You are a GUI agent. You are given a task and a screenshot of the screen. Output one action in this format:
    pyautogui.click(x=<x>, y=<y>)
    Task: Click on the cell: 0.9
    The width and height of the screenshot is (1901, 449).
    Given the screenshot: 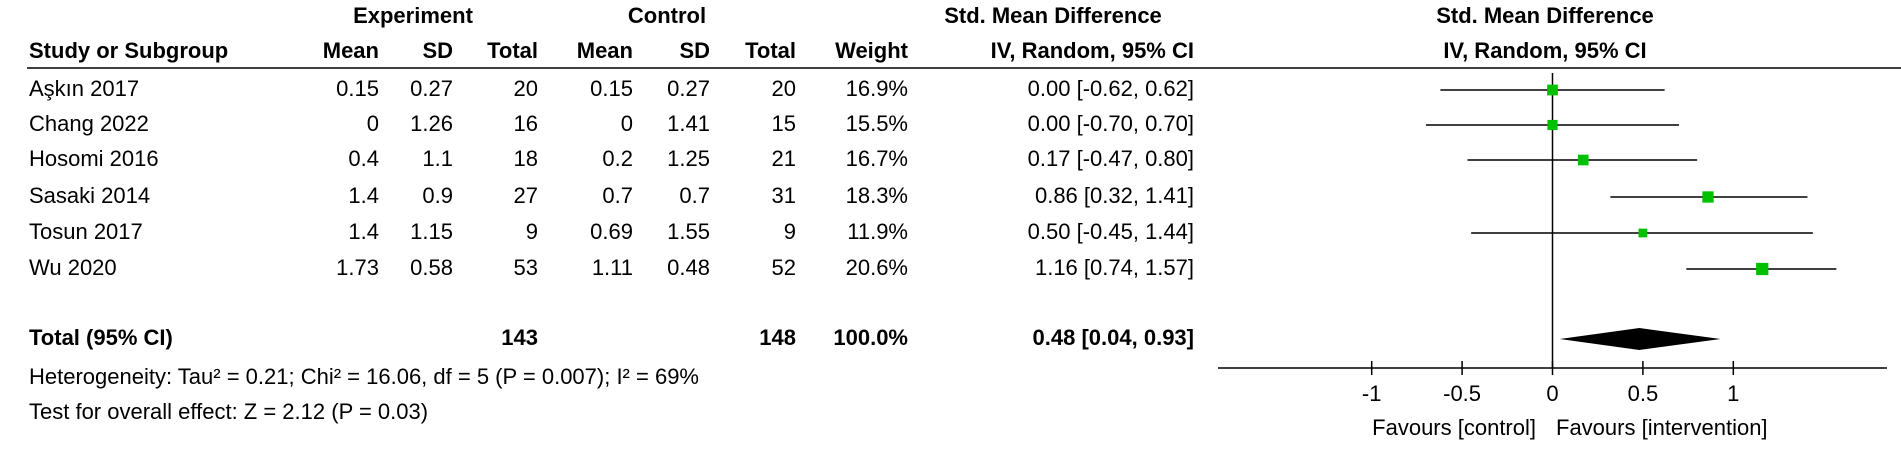 What is the action you would take?
    pyautogui.click(x=437, y=195)
    